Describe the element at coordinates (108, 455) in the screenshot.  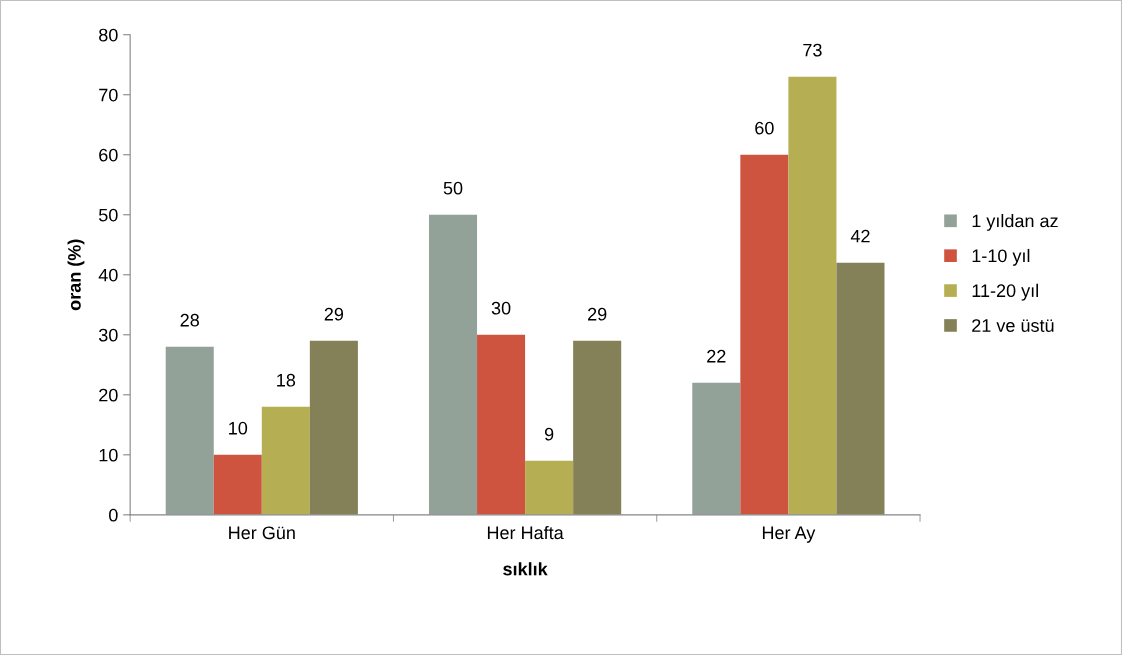
I see `y-tick-label: 10` at that location.